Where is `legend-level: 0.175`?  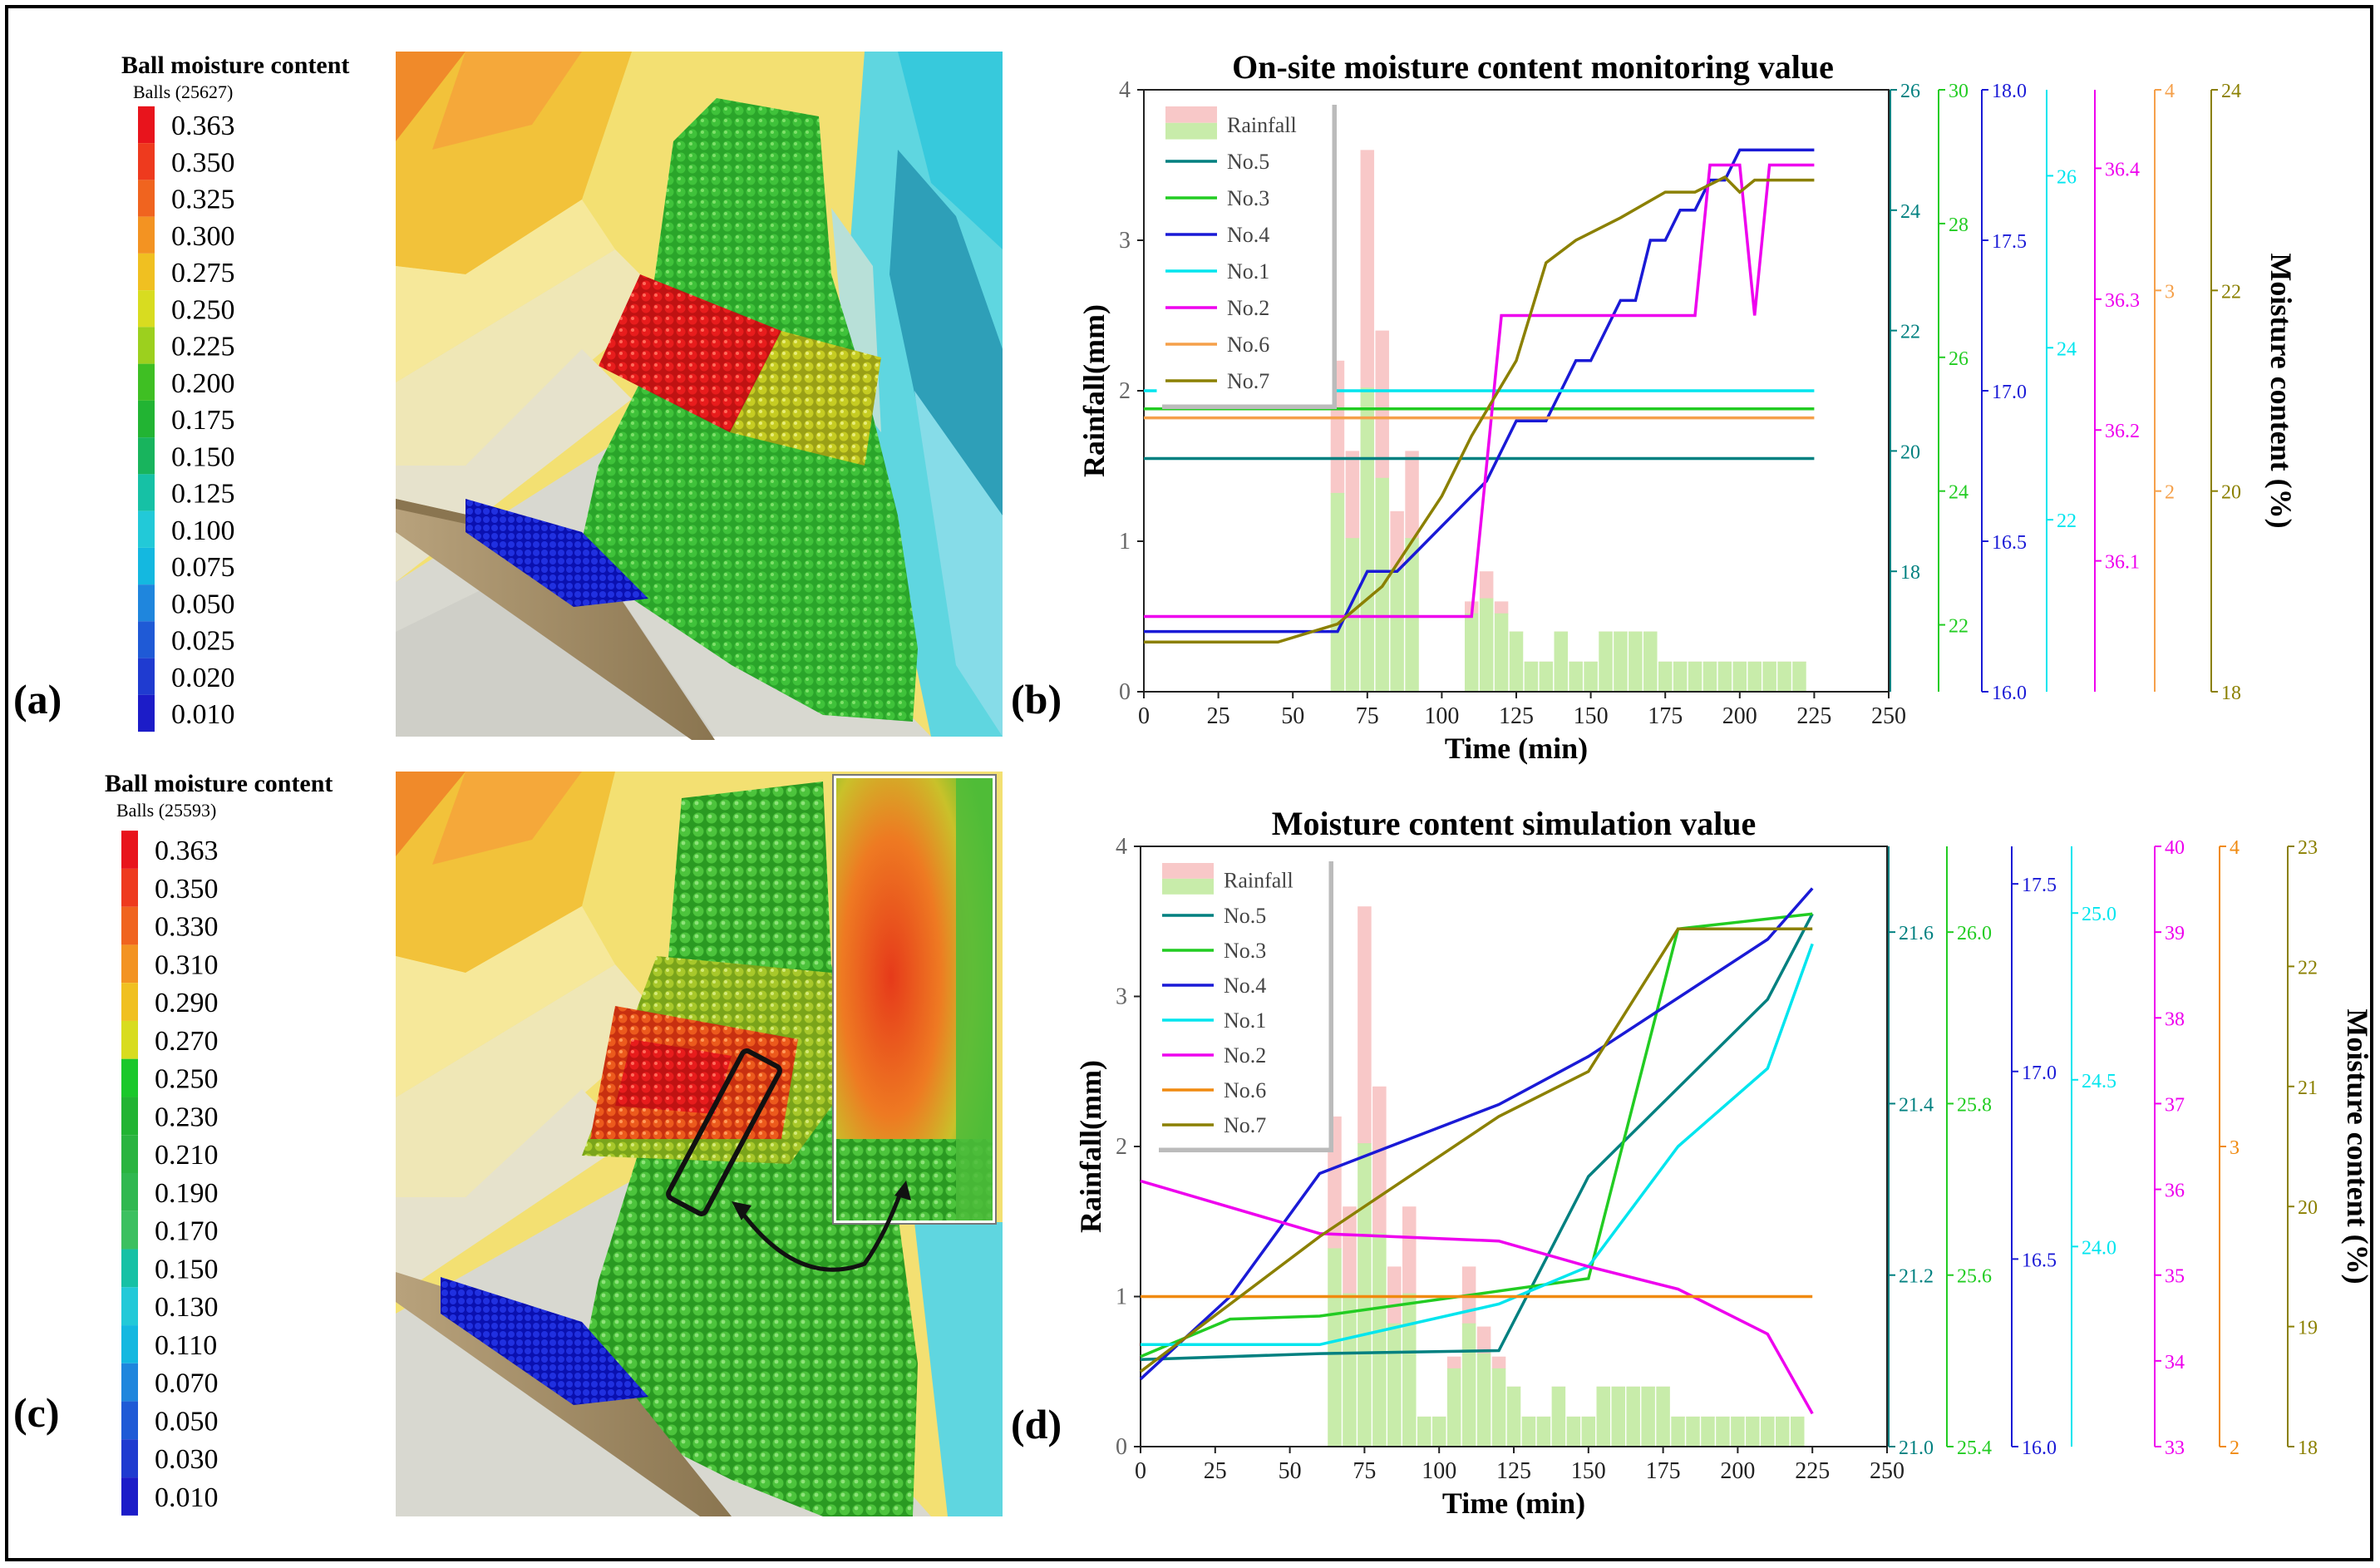
legend-level: 0.175 is located at coordinates (203, 420).